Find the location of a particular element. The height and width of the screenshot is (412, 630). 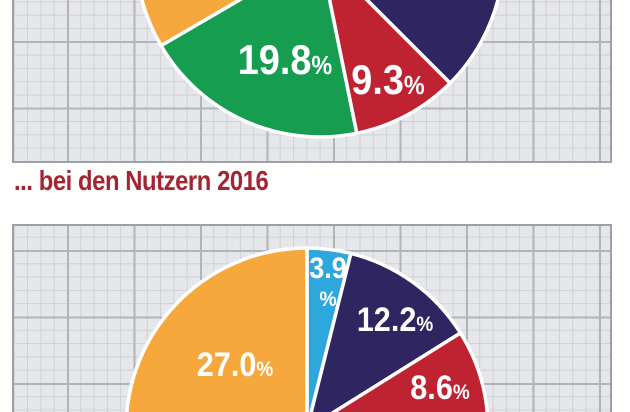

pie-value-label: 9.3% is located at coordinates (387, 80).